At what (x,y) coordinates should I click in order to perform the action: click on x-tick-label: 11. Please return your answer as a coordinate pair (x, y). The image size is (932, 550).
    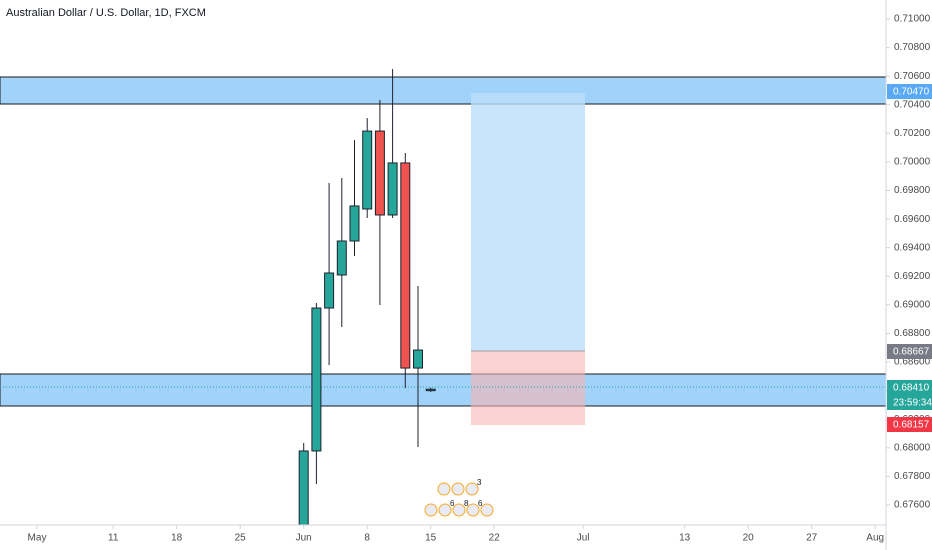
    Looking at the image, I should click on (113, 538).